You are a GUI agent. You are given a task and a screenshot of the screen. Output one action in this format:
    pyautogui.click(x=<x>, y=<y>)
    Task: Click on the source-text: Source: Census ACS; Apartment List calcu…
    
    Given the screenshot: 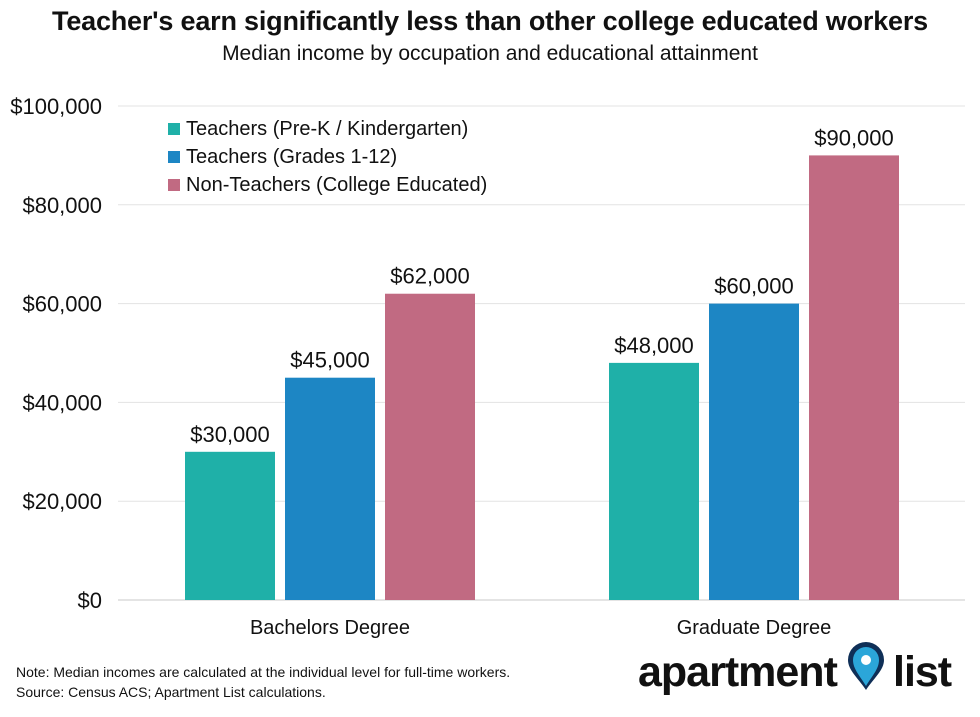 What is the action you would take?
    pyautogui.click(x=171, y=692)
    